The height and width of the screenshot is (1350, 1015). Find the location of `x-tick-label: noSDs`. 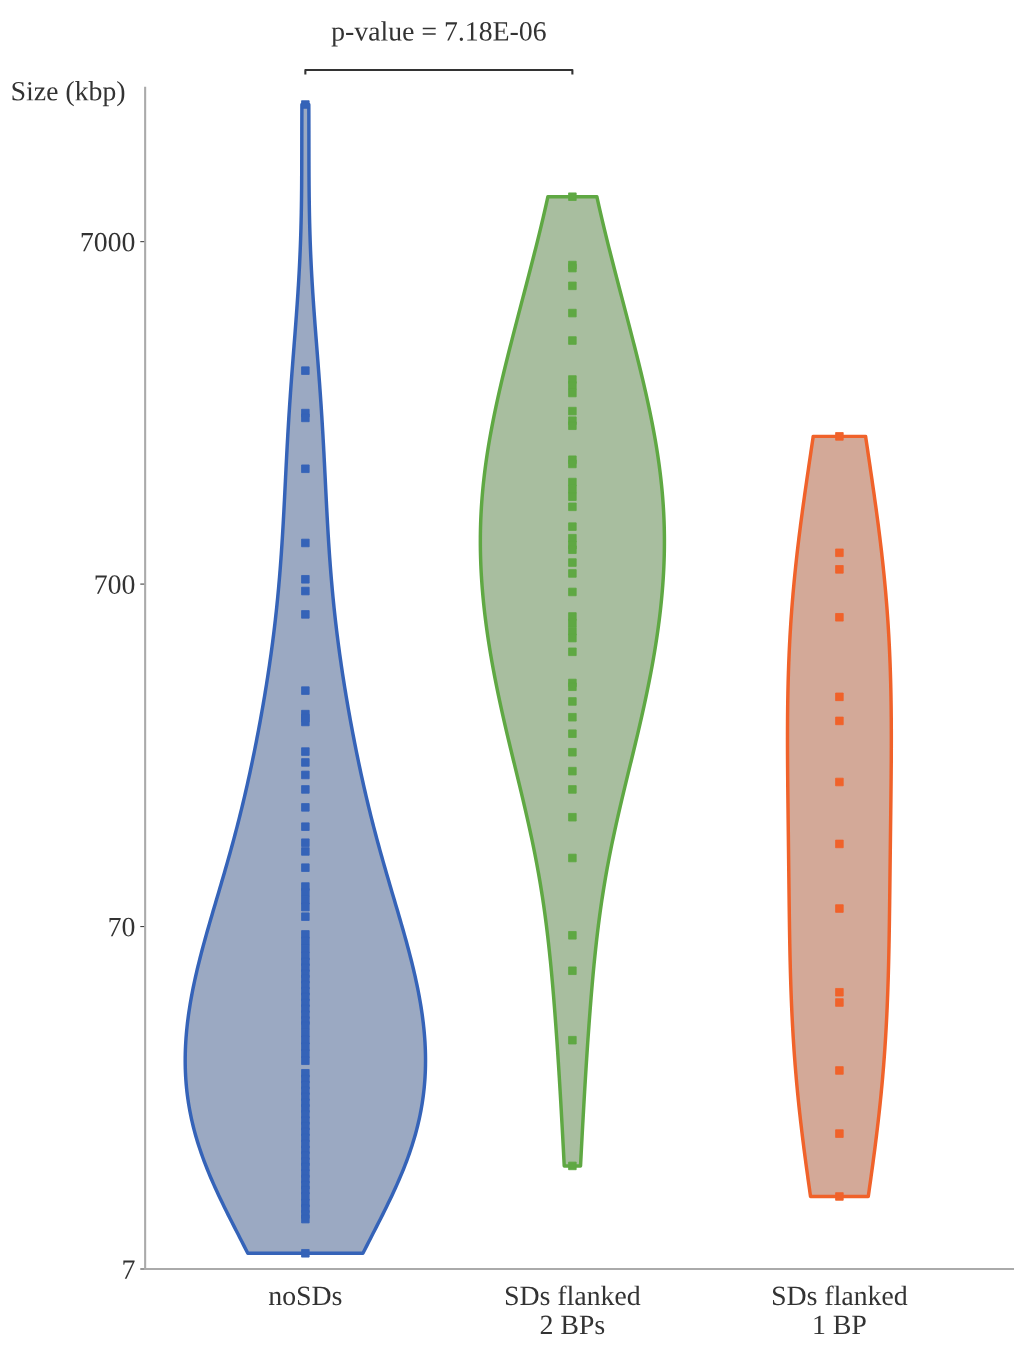

x-tick-label: noSDs is located at coordinates (305, 1296).